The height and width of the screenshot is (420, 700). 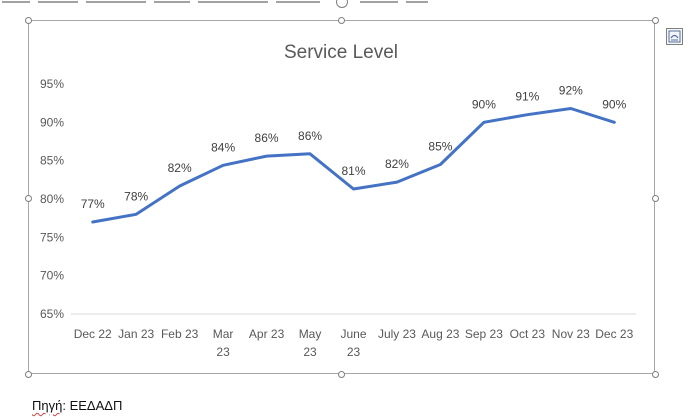 I want to click on chart-title: Service Level, so click(x=341, y=52).